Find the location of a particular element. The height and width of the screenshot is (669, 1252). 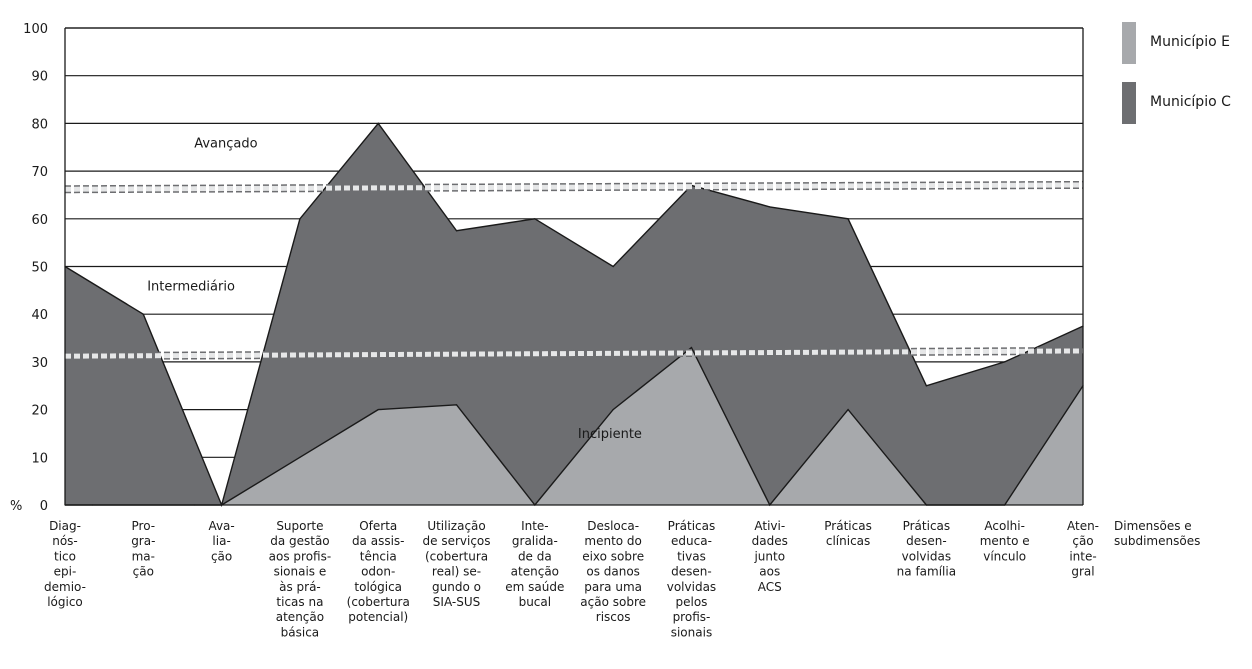

y-tick-60: 60 is located at coordinates (39, 220).